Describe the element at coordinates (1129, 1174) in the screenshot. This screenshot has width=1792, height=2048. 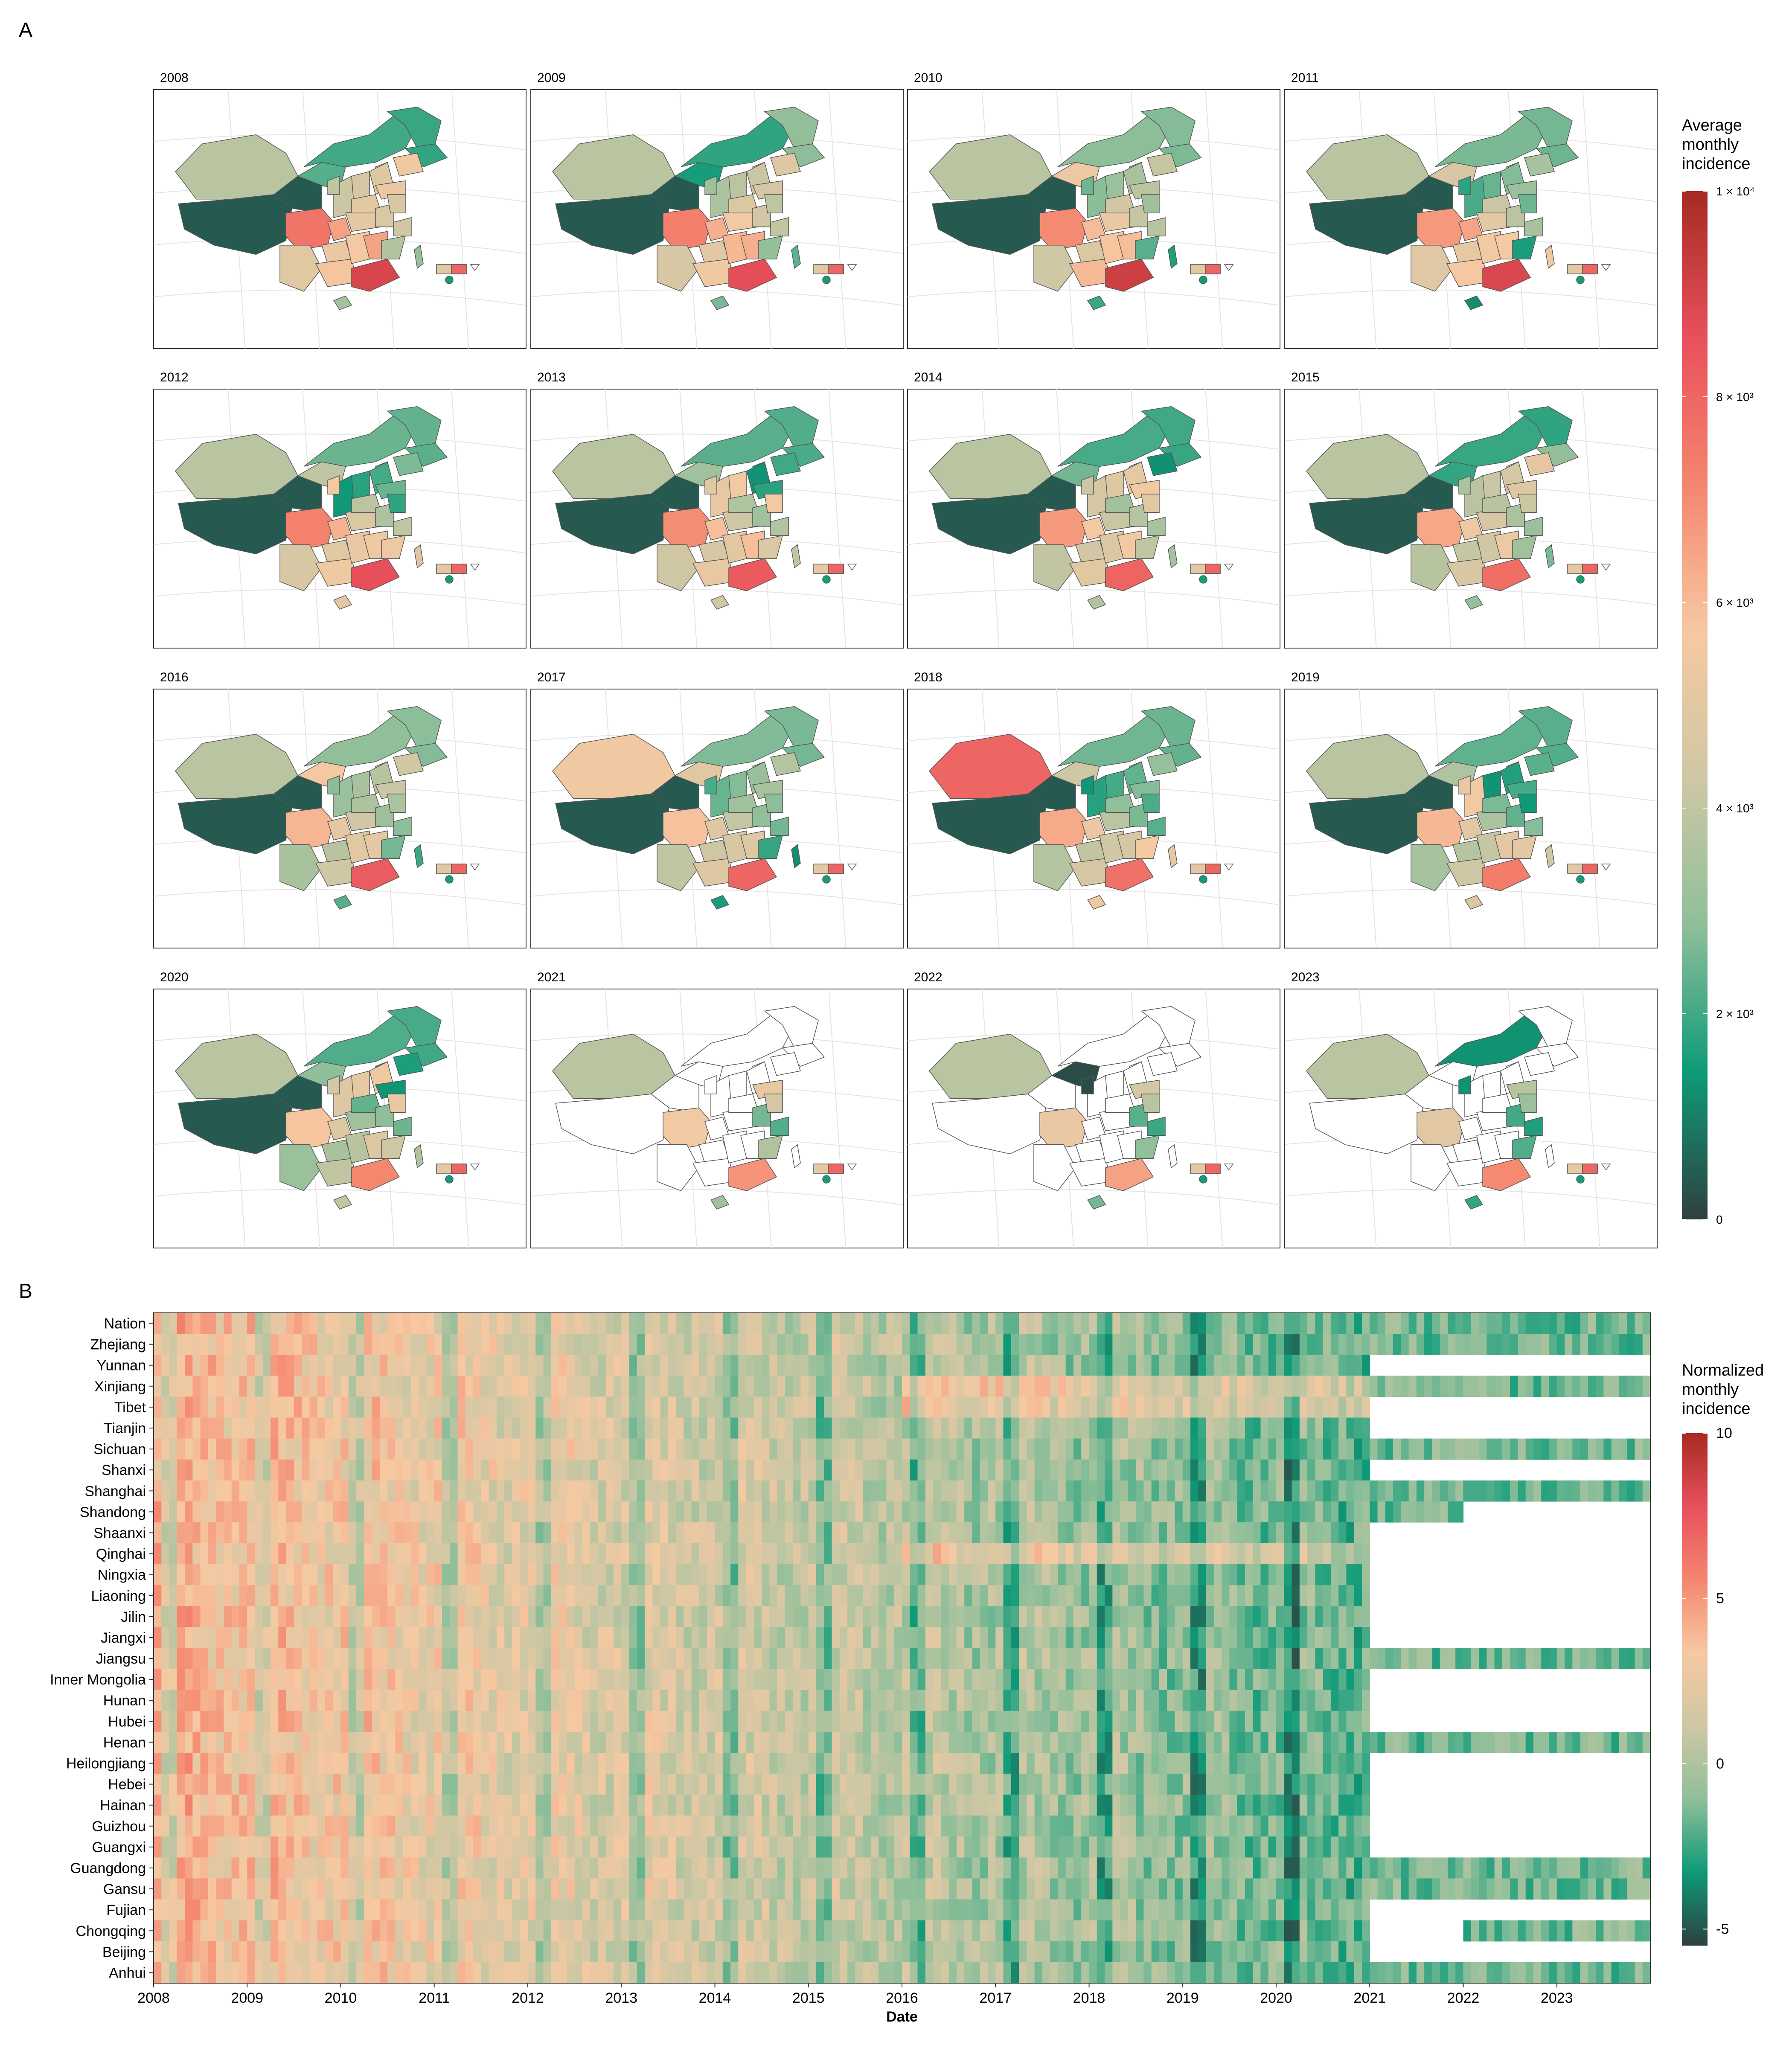
I see `region-guangdong` at that location.